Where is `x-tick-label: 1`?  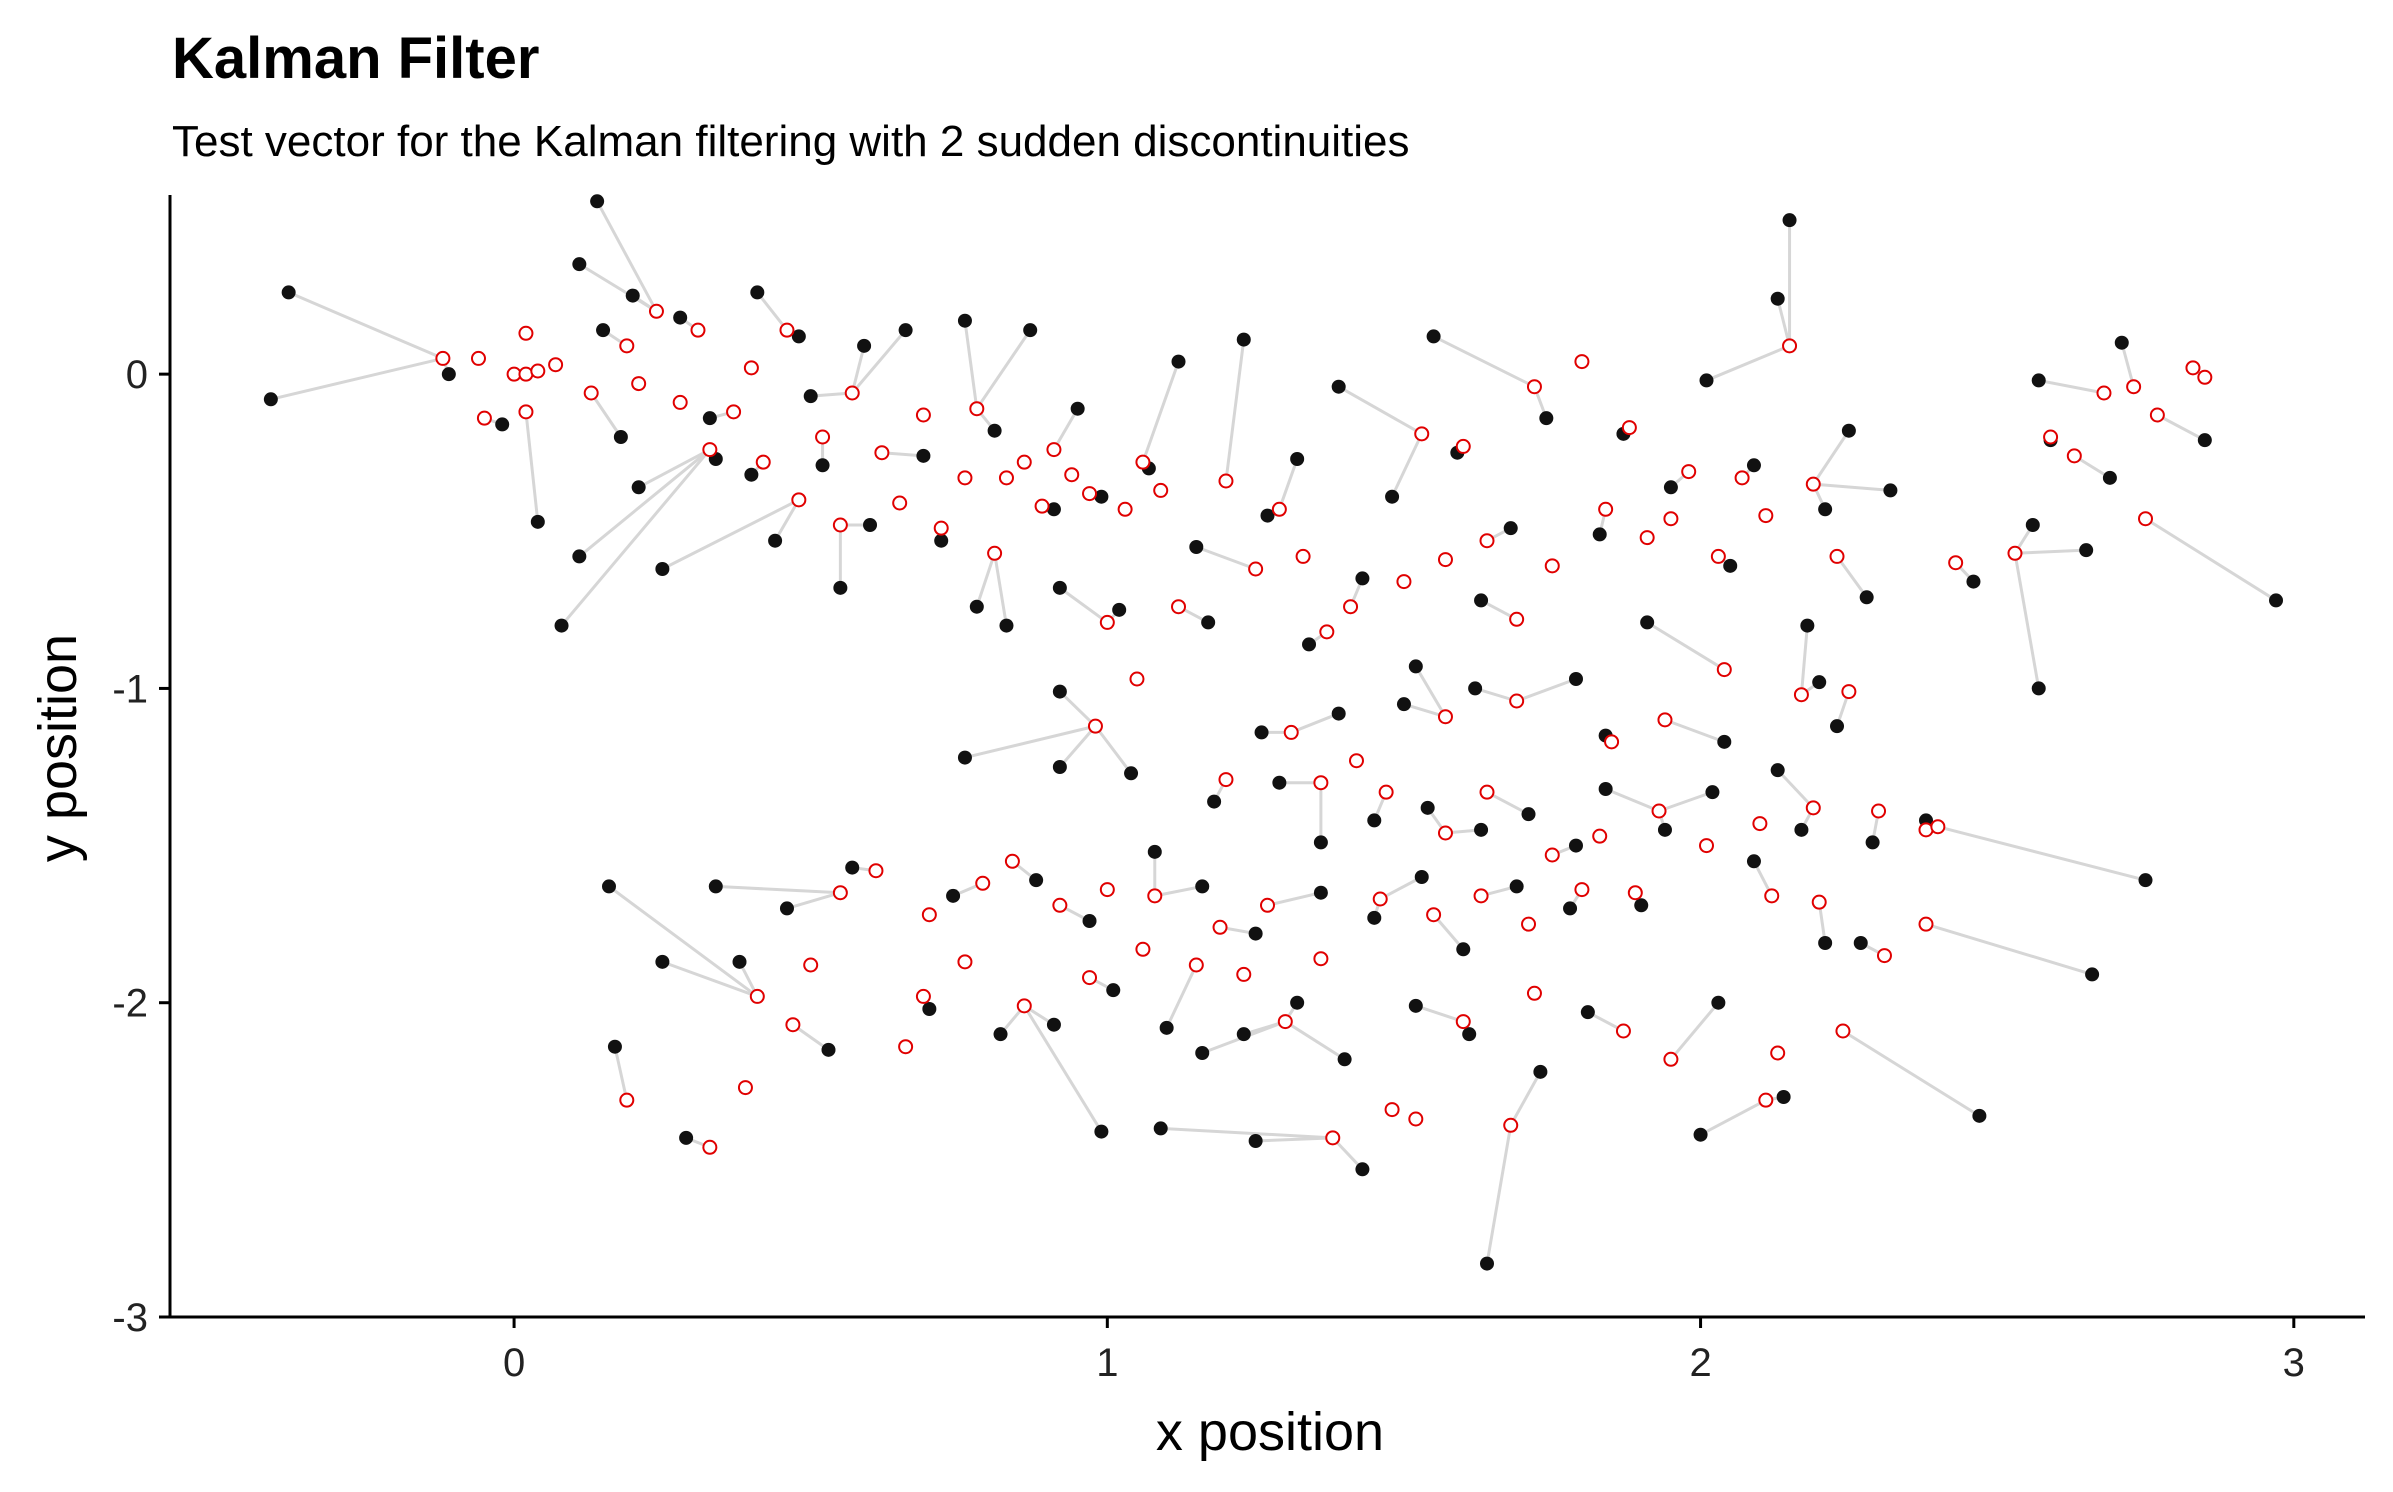
x-tick-label: 1 is located at coordinates (1107, 1363).